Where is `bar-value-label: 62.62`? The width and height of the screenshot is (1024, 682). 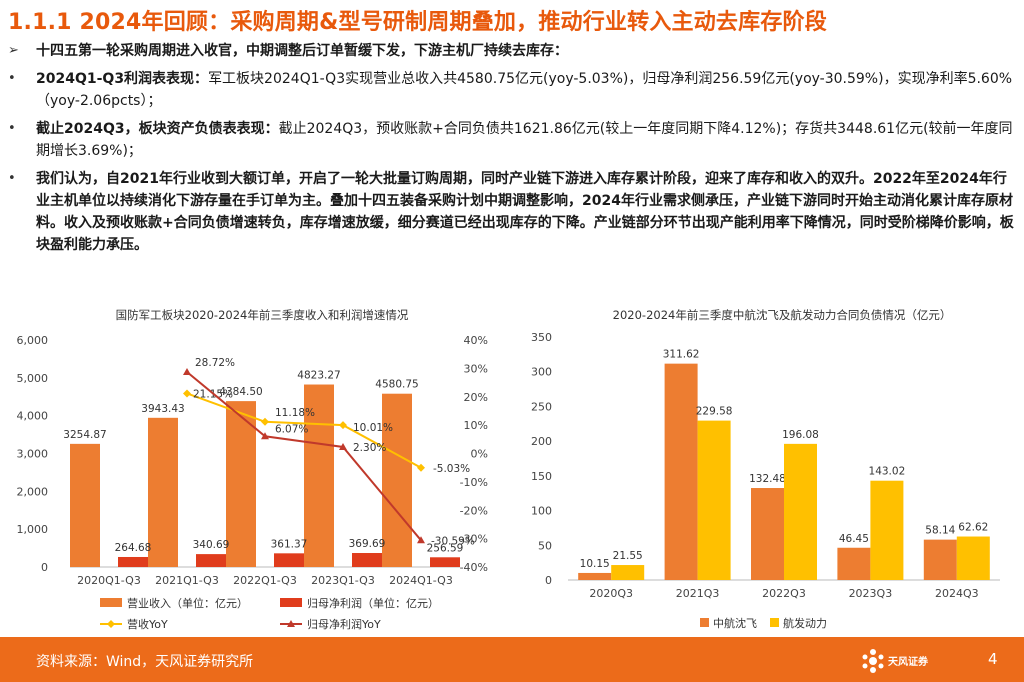
bar-value-label: 62.62 is located at coordinates (973, 528).